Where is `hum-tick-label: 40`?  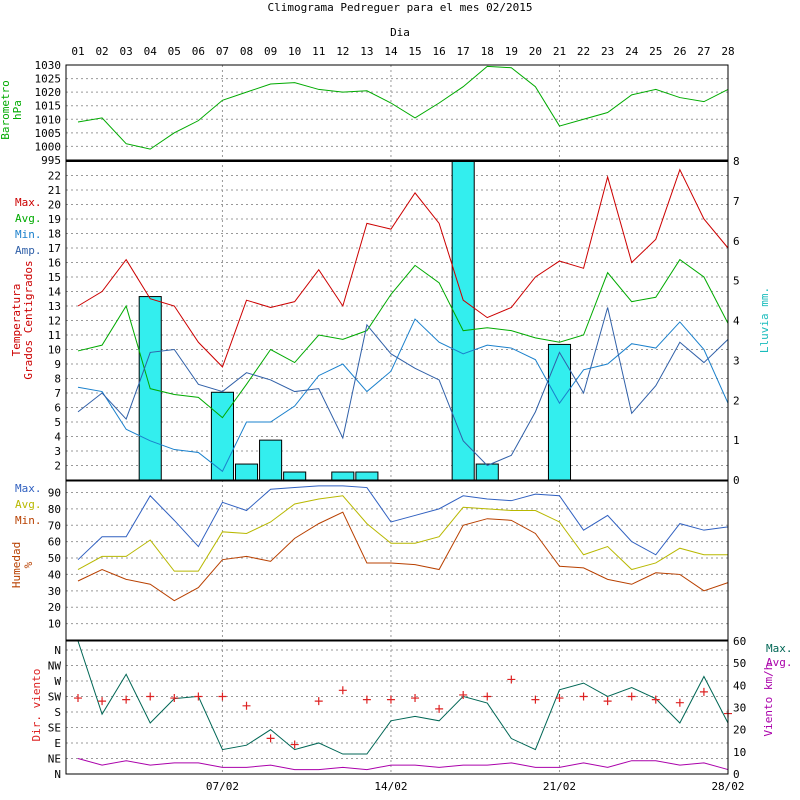
hum-tick-label: 40 is located at coordinates (54, 574).